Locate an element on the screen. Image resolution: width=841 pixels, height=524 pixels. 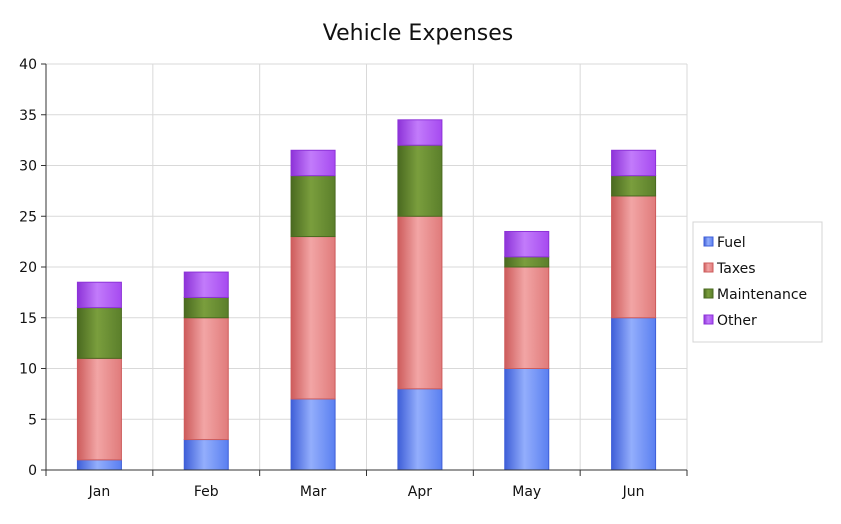
bar-segment-fuel-feb is located at coordinates (206, 455).